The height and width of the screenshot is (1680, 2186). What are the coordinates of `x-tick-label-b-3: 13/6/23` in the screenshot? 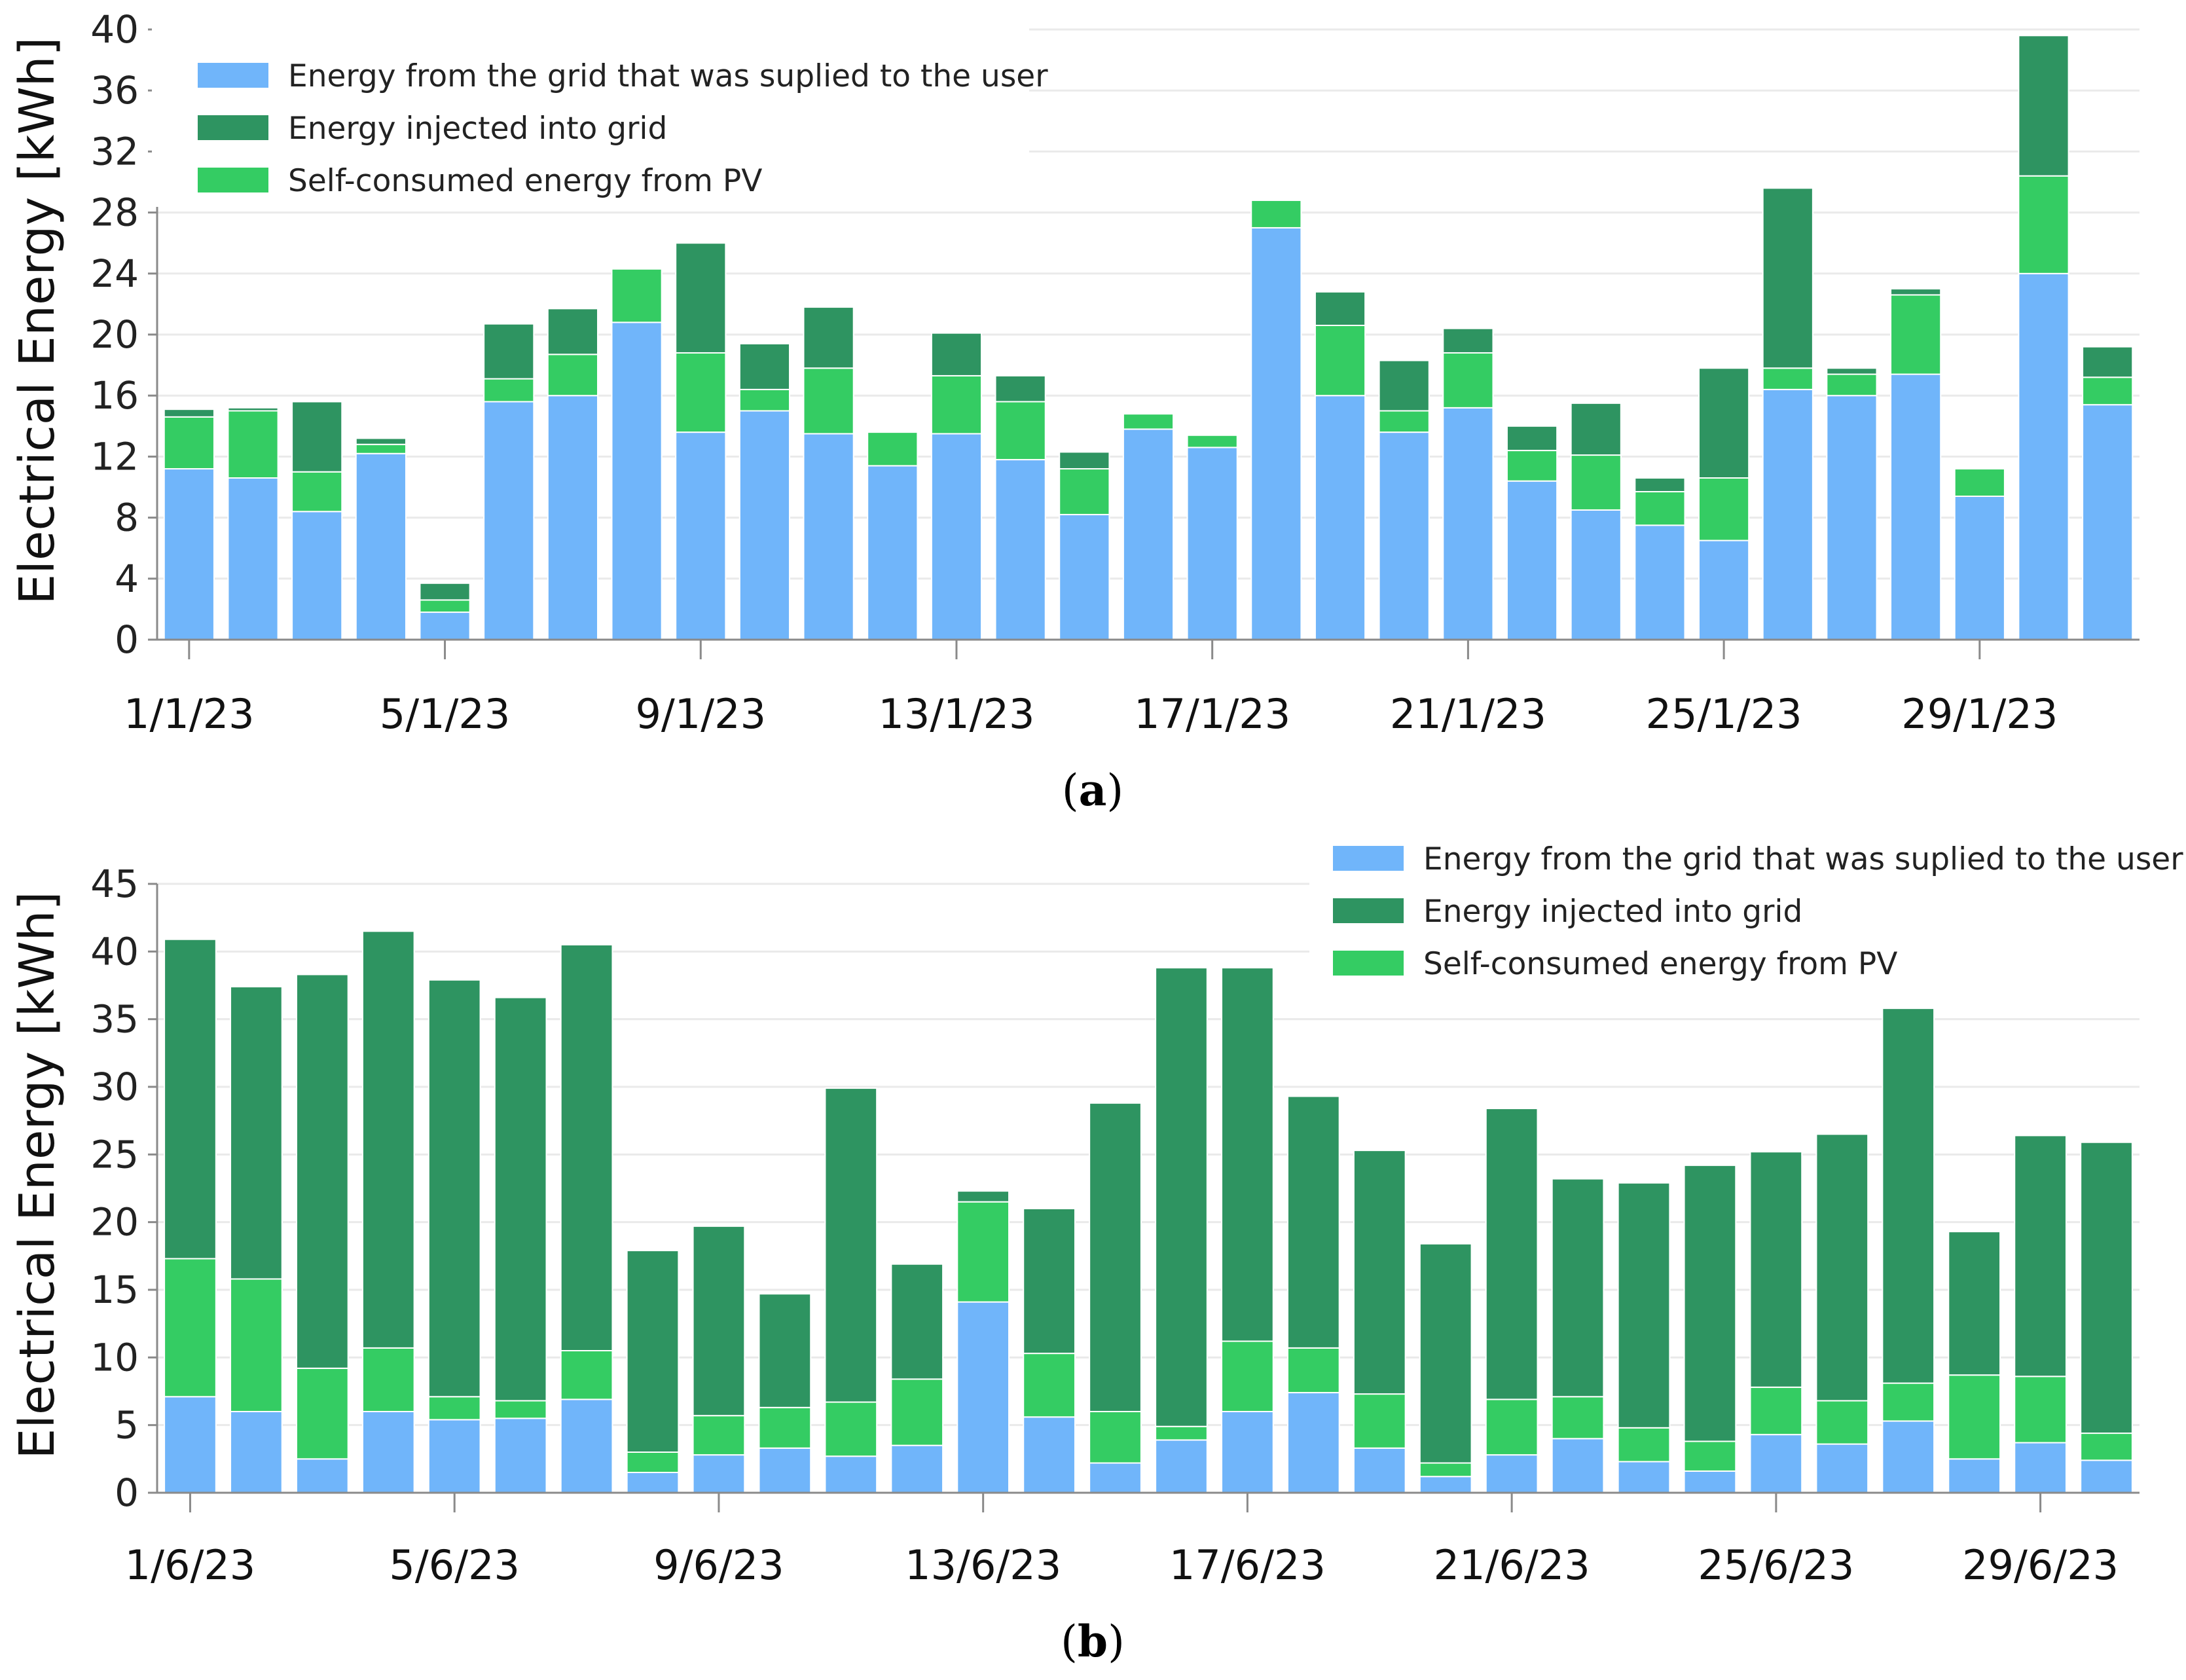 It's located at (983, 1565).